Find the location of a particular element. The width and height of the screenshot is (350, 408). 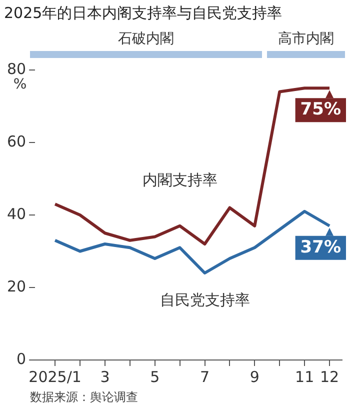

y-tick-label: 0 is located at coordinates (21, 359).